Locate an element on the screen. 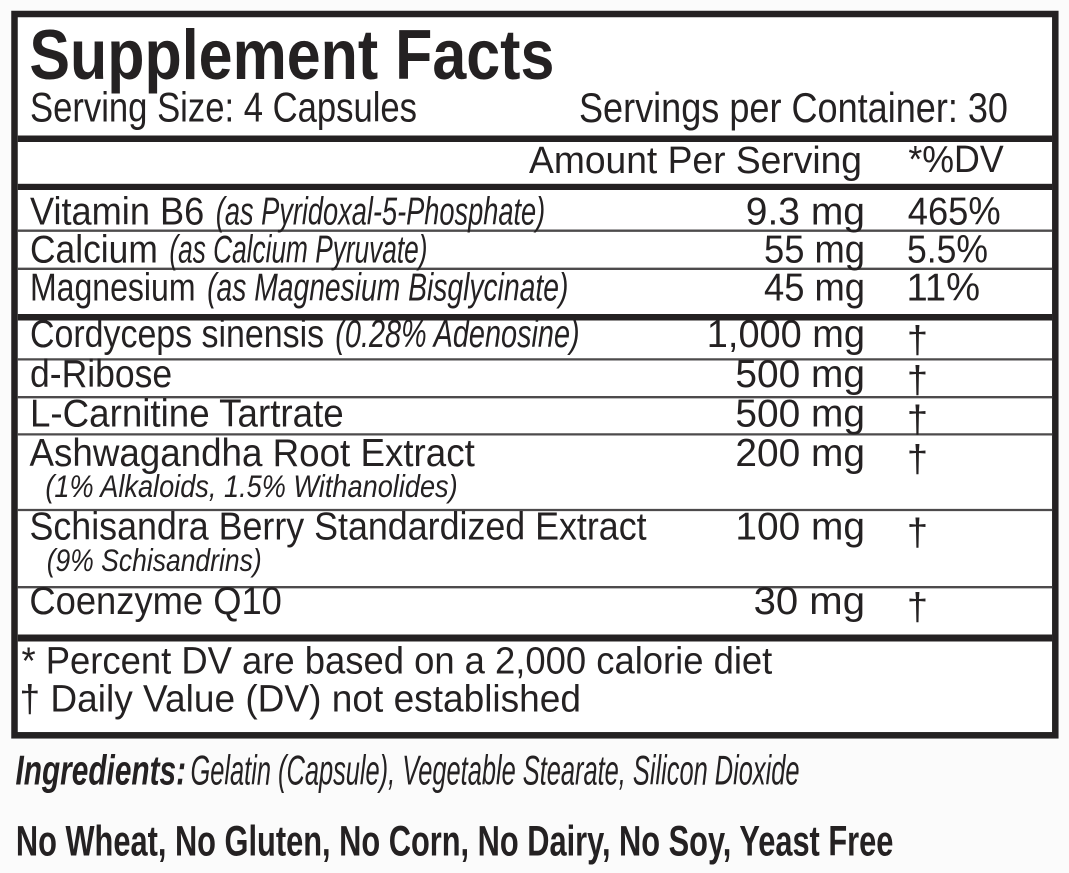 This screenshot has height=873, width=1069. svg-text: Vitamin B6 is located at coordinates (117, 211).